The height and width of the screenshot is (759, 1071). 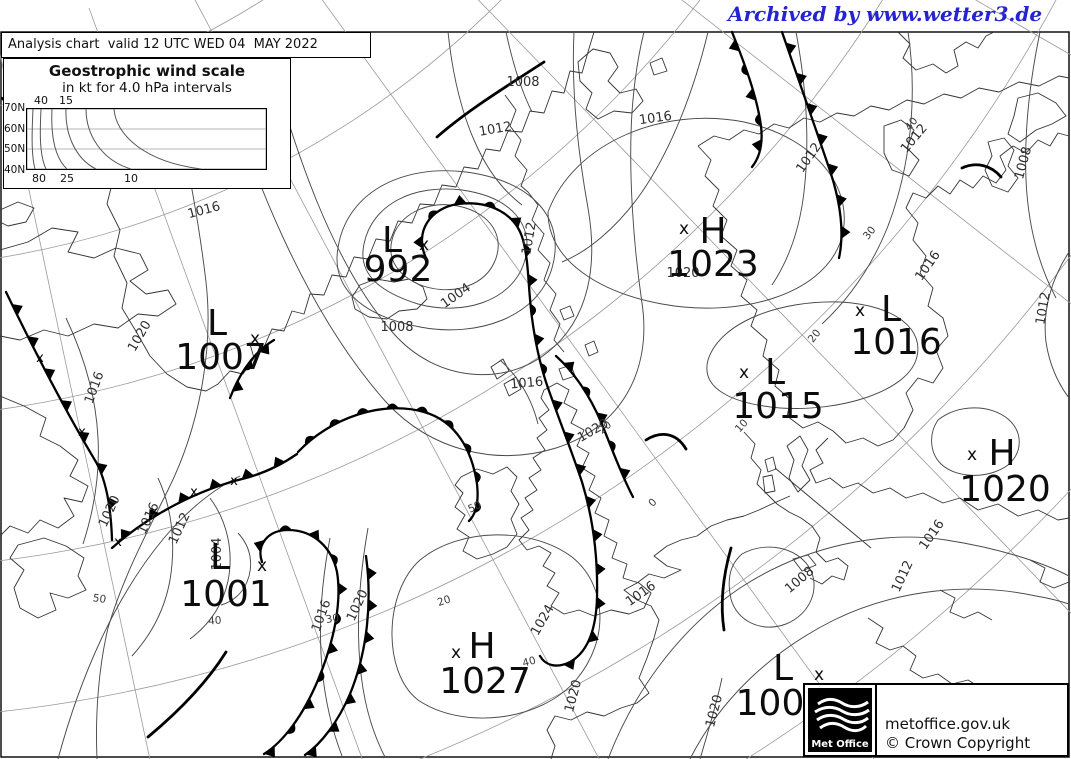 What do you see at coordinates (15, 129) in the screenshot?
I see `wind-scale-lat-60n: 60N` at bounding box center [15, 129].